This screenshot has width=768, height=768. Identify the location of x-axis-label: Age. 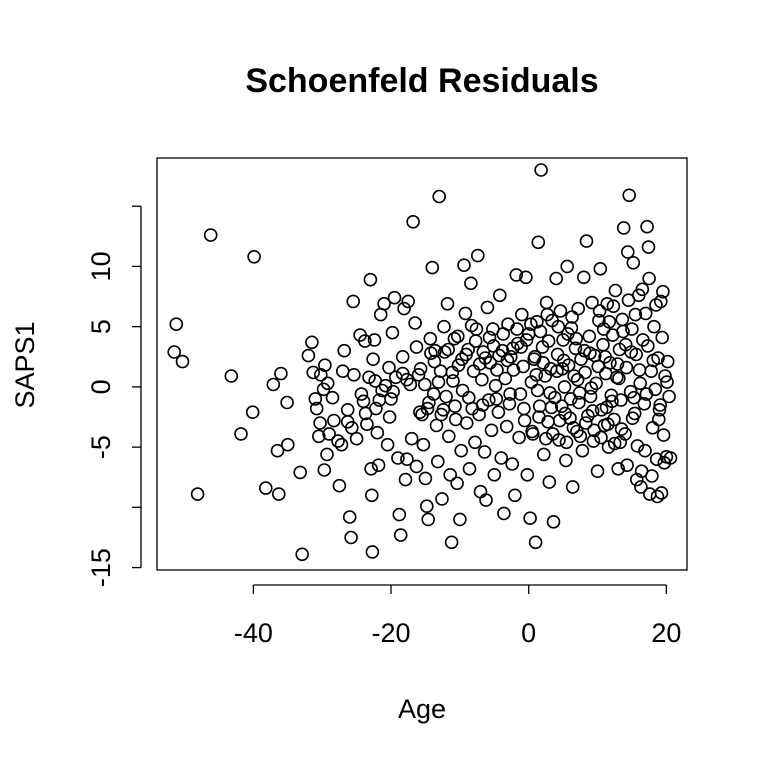
(422, 709).